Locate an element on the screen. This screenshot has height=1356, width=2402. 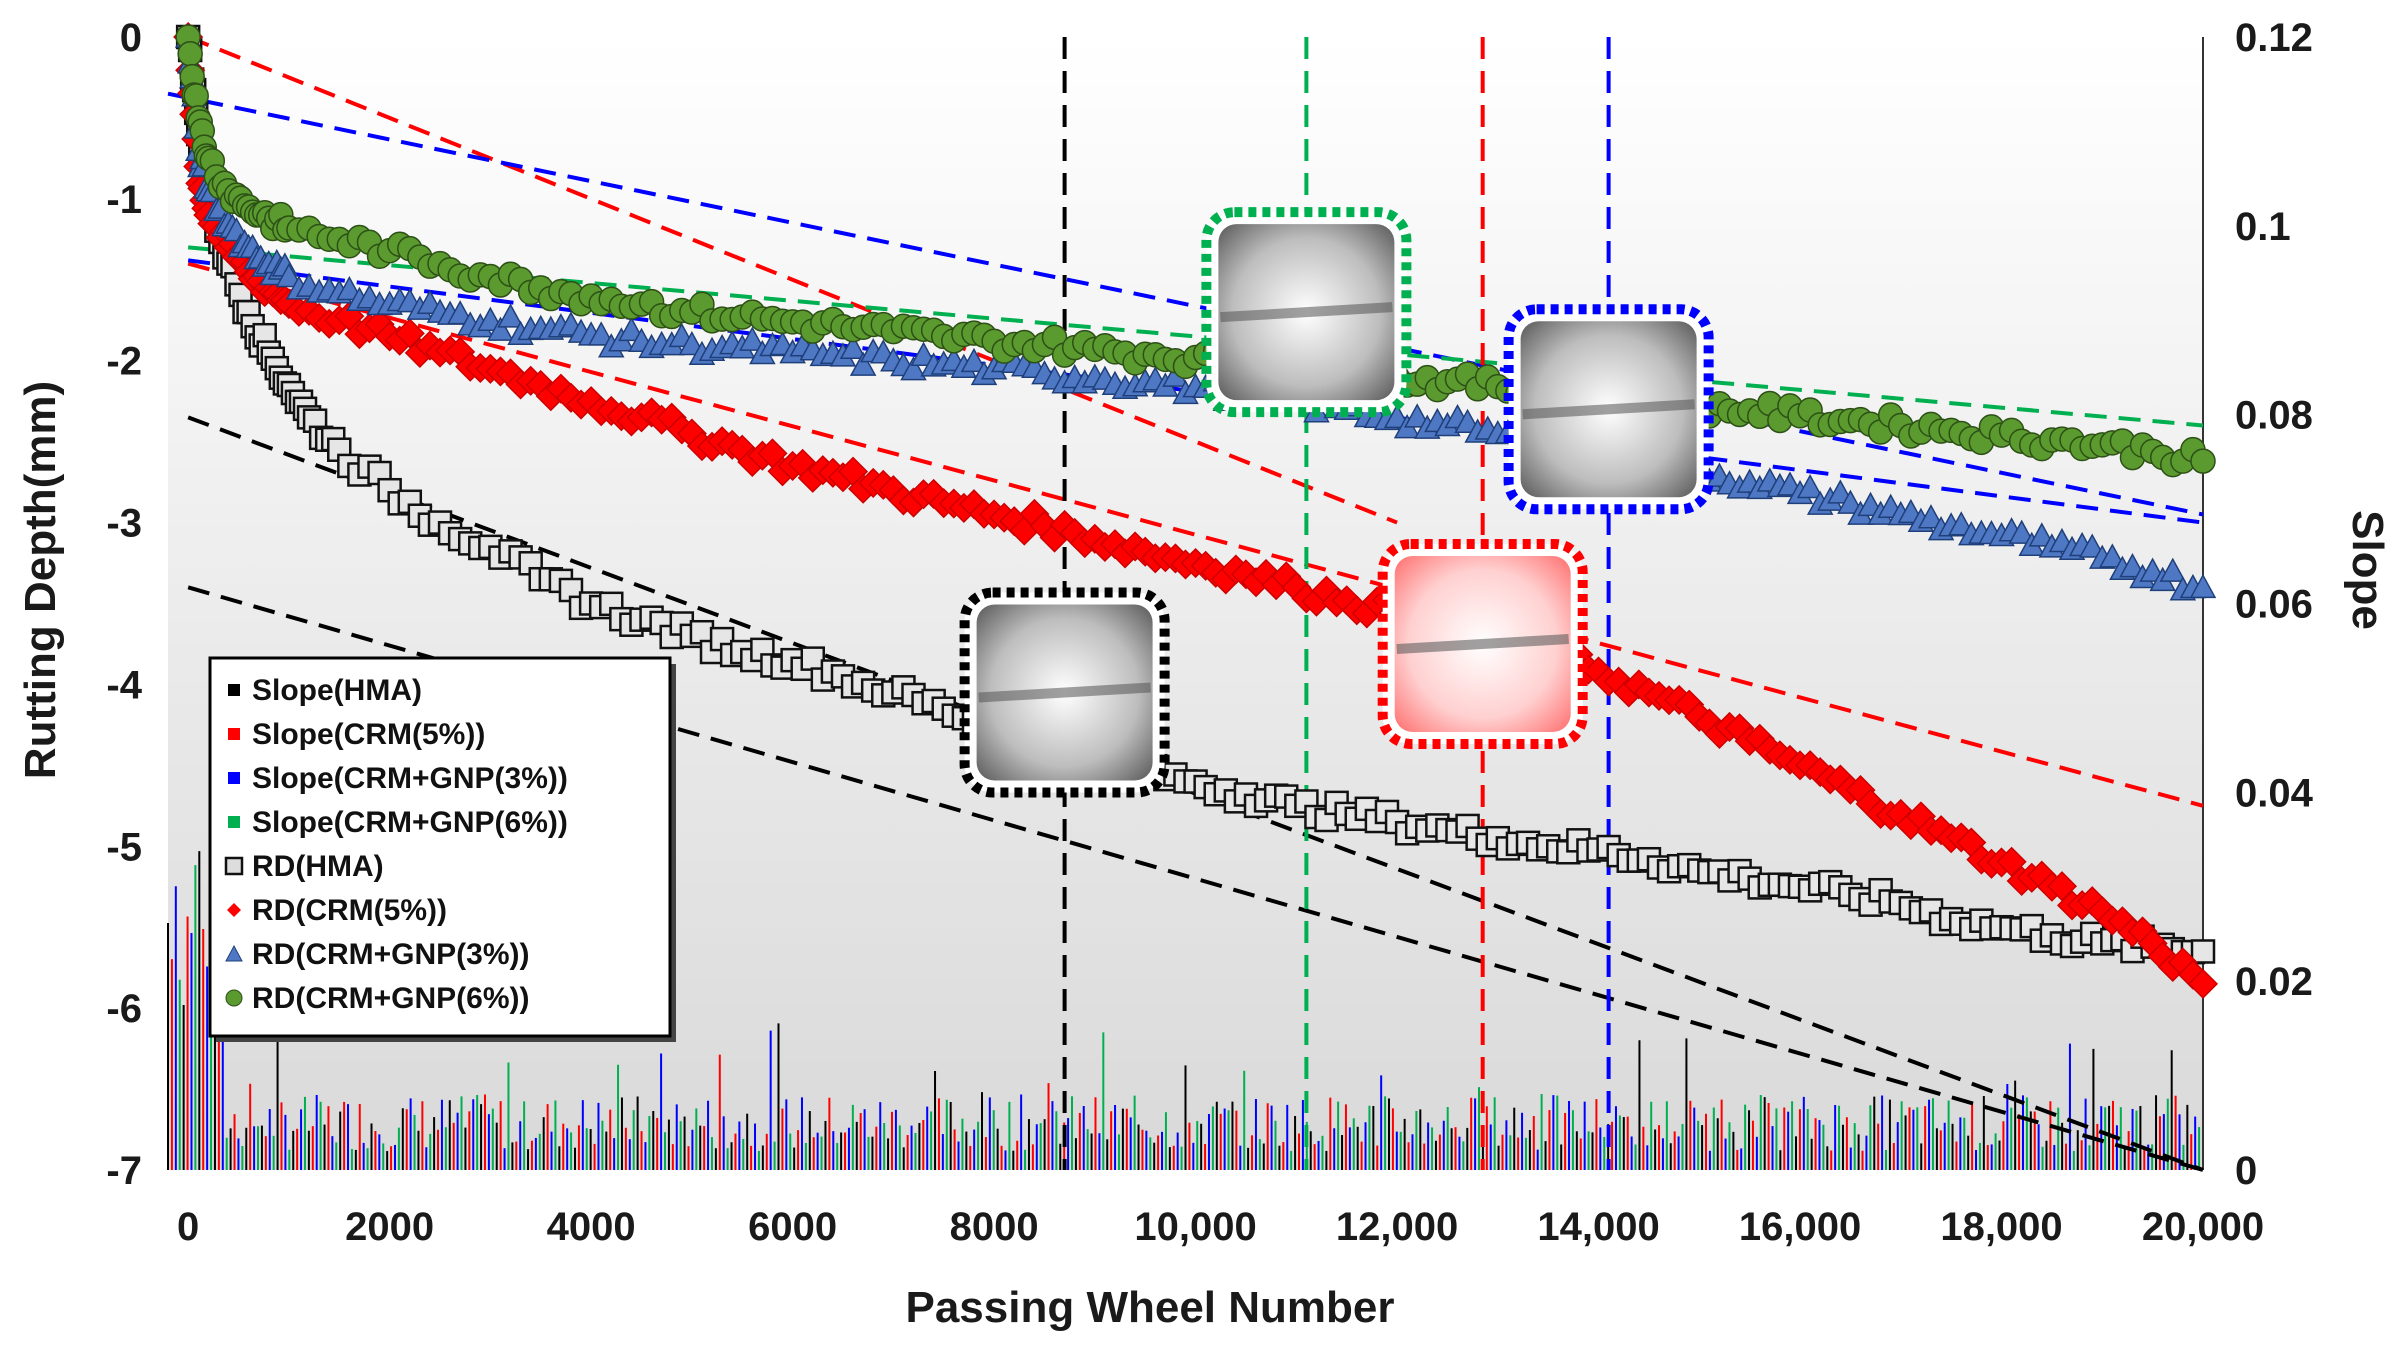
x-tick-label: 8000 is located at coordinates (994, 1227).